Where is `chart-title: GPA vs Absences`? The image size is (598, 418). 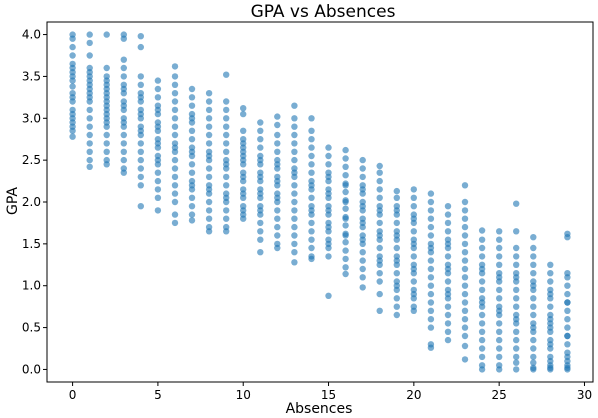
chart-title: GPA vs Absences is located at coordinates (323, 12).